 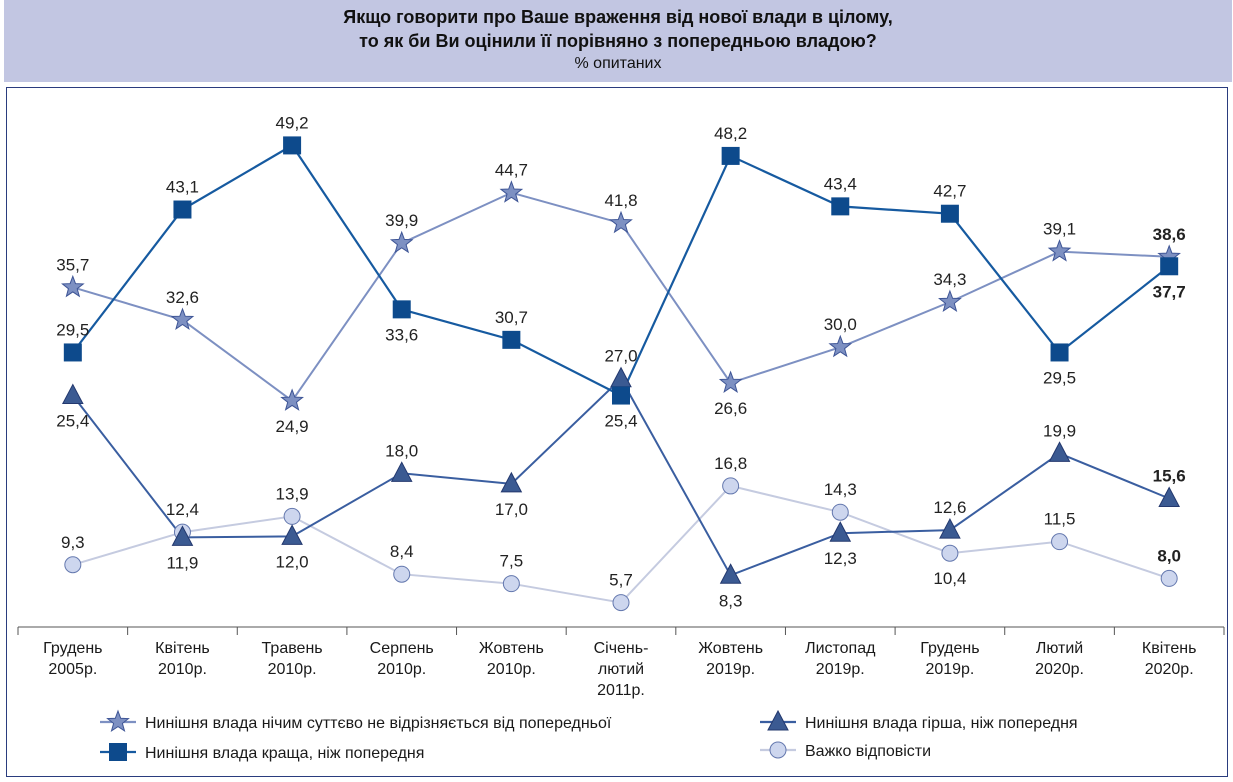 What do you see at coordinates (840, 183) in the screenshot?
I see `data-label: 43,4` at bounding box center [840, 183].